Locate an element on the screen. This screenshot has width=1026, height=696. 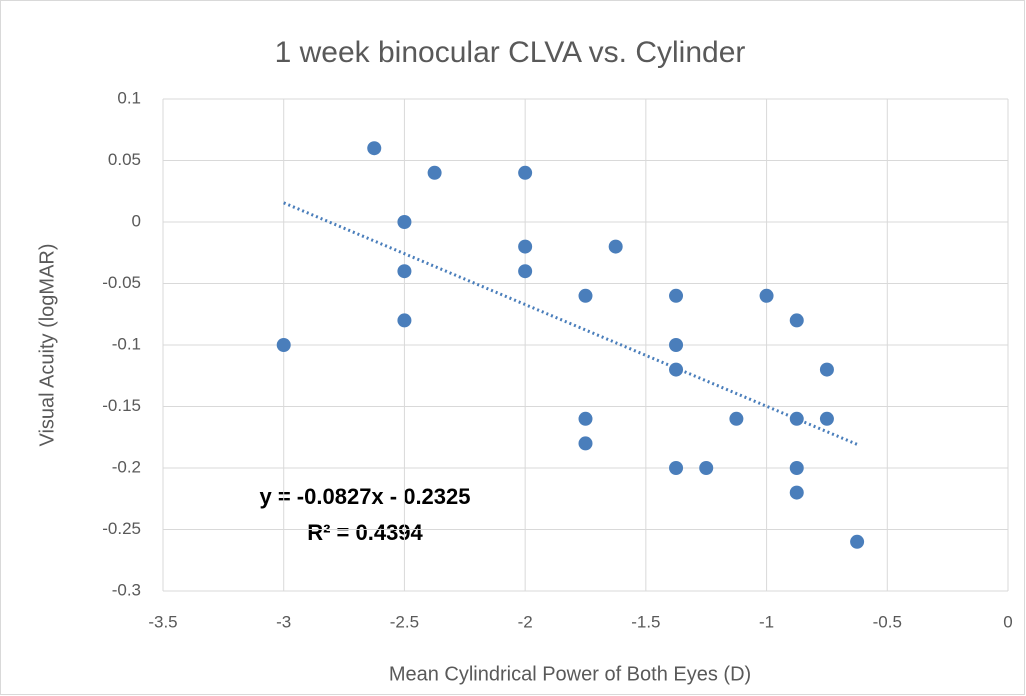
chart-title: 1 week binocular CLVA vs. Cylinder is located at coordinates (510, 52).